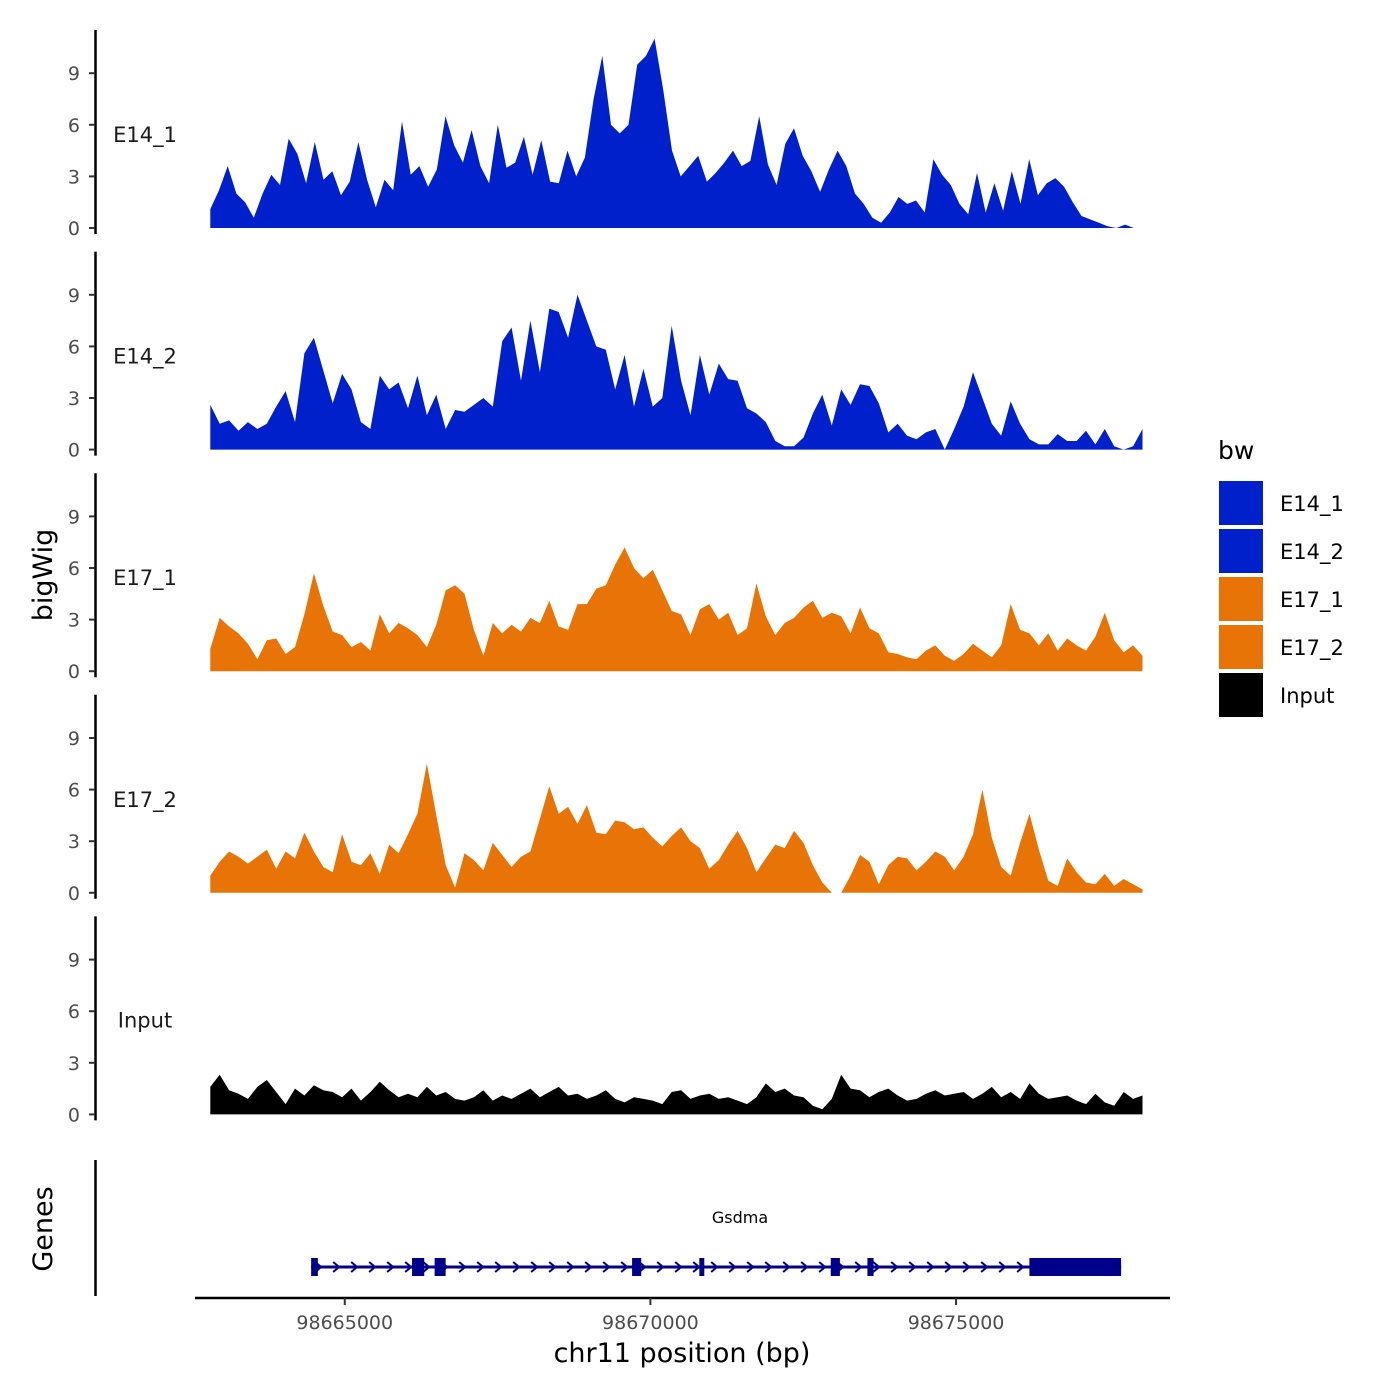  What do you see at coordinates (605, 1021) in the screenshot?
I see `track-input: 0 3 6 9 Input` at bounding box center [605, 1021].